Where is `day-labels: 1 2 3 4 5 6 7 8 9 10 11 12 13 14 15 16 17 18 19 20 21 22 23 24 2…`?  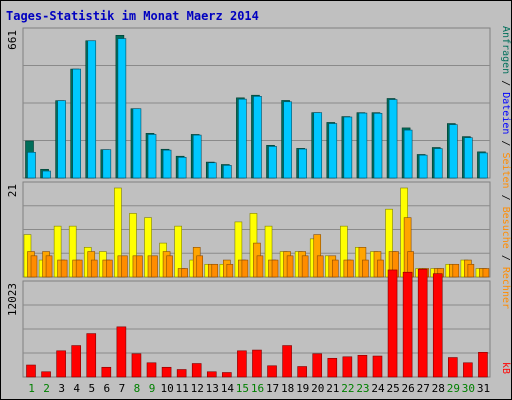
day-labels: 1 2 3 4 5 6 7 8 9 10 11 12 13 14 15 16 17 18 19 20 21 22 23 24 2… is located at coordinates (259, 388).